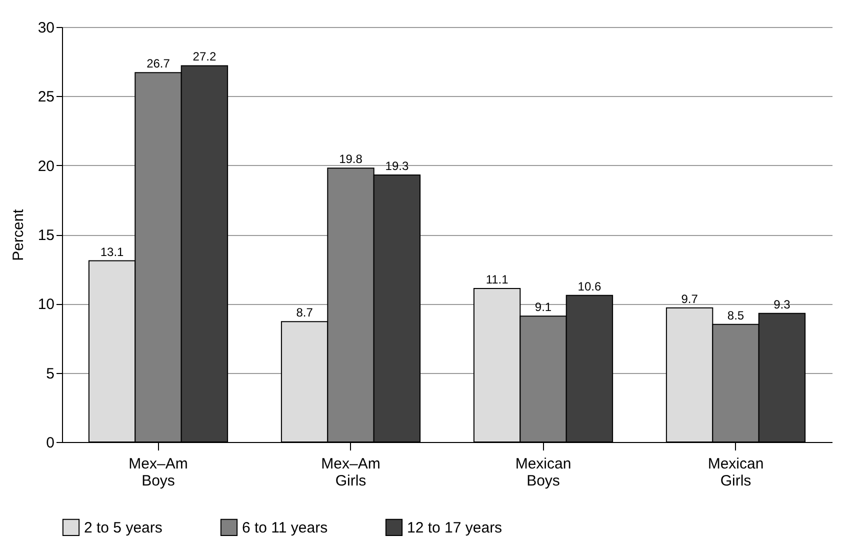 Image resolution: width=852 pixels, height=541 pixels. I want to click on x-tick-label: Mex–Am Boys, so click(158, 473).